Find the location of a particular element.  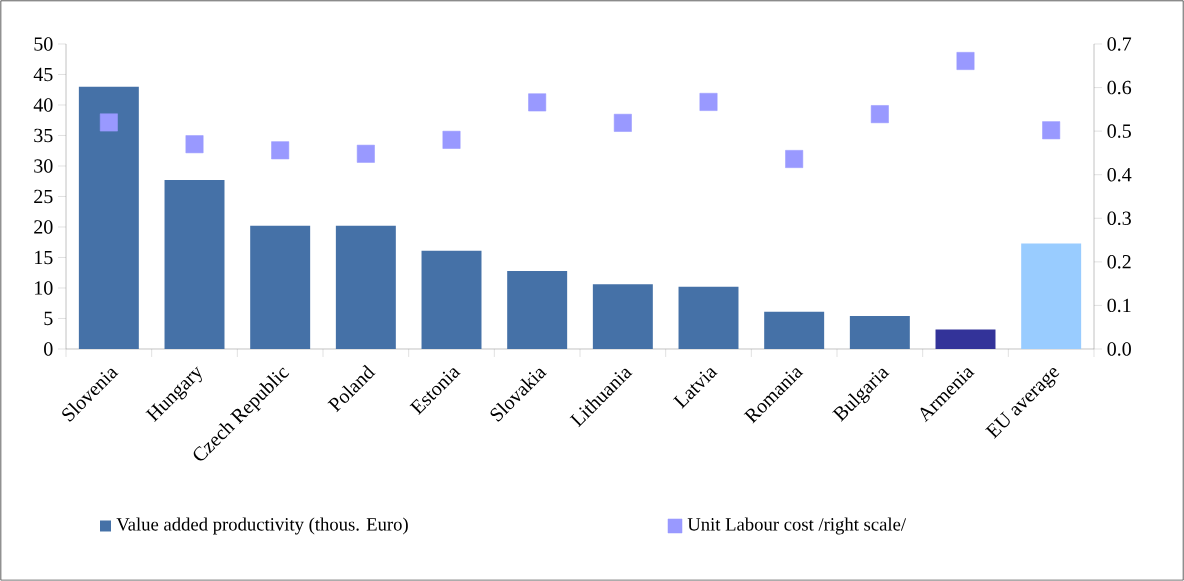

y-tick-label: 50 is located at coordinates (43, 44).